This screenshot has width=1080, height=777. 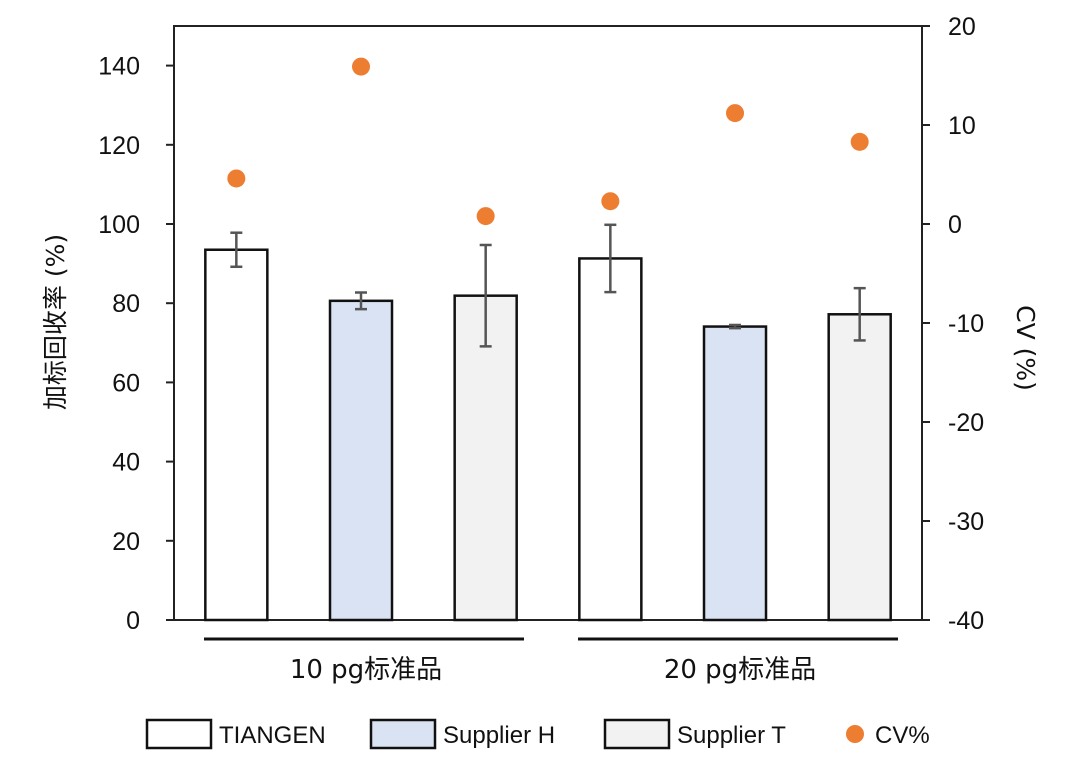 What do you see at coordinates (966, 621) in the screenshot?
I see `y2-tick-label: -40` at bounding box center [966, 621].